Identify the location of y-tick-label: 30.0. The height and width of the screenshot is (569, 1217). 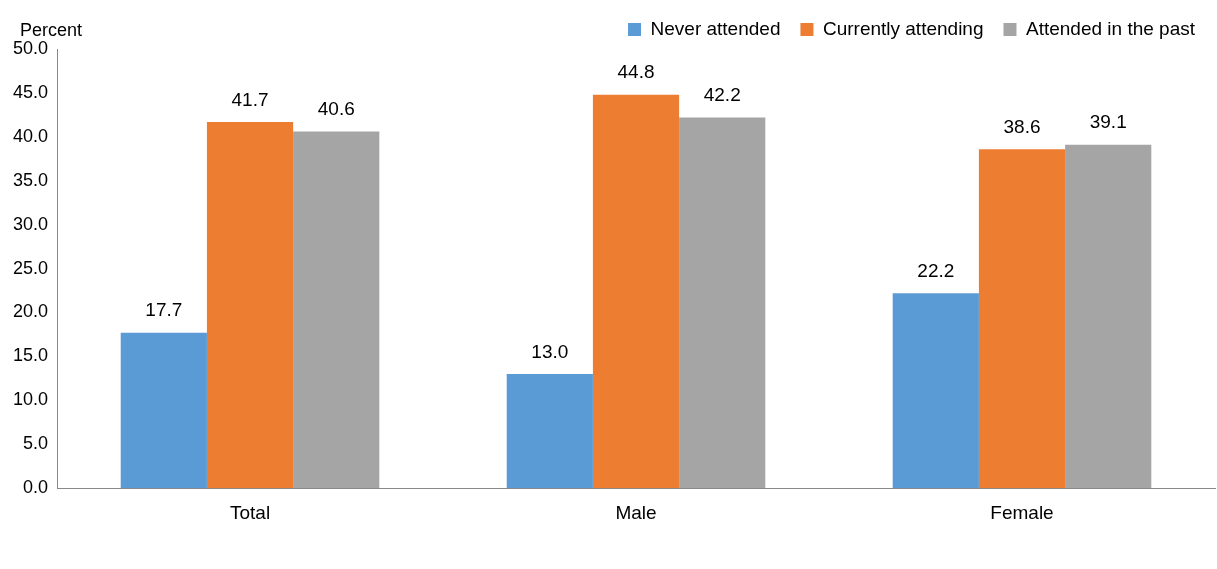
(30, 223).